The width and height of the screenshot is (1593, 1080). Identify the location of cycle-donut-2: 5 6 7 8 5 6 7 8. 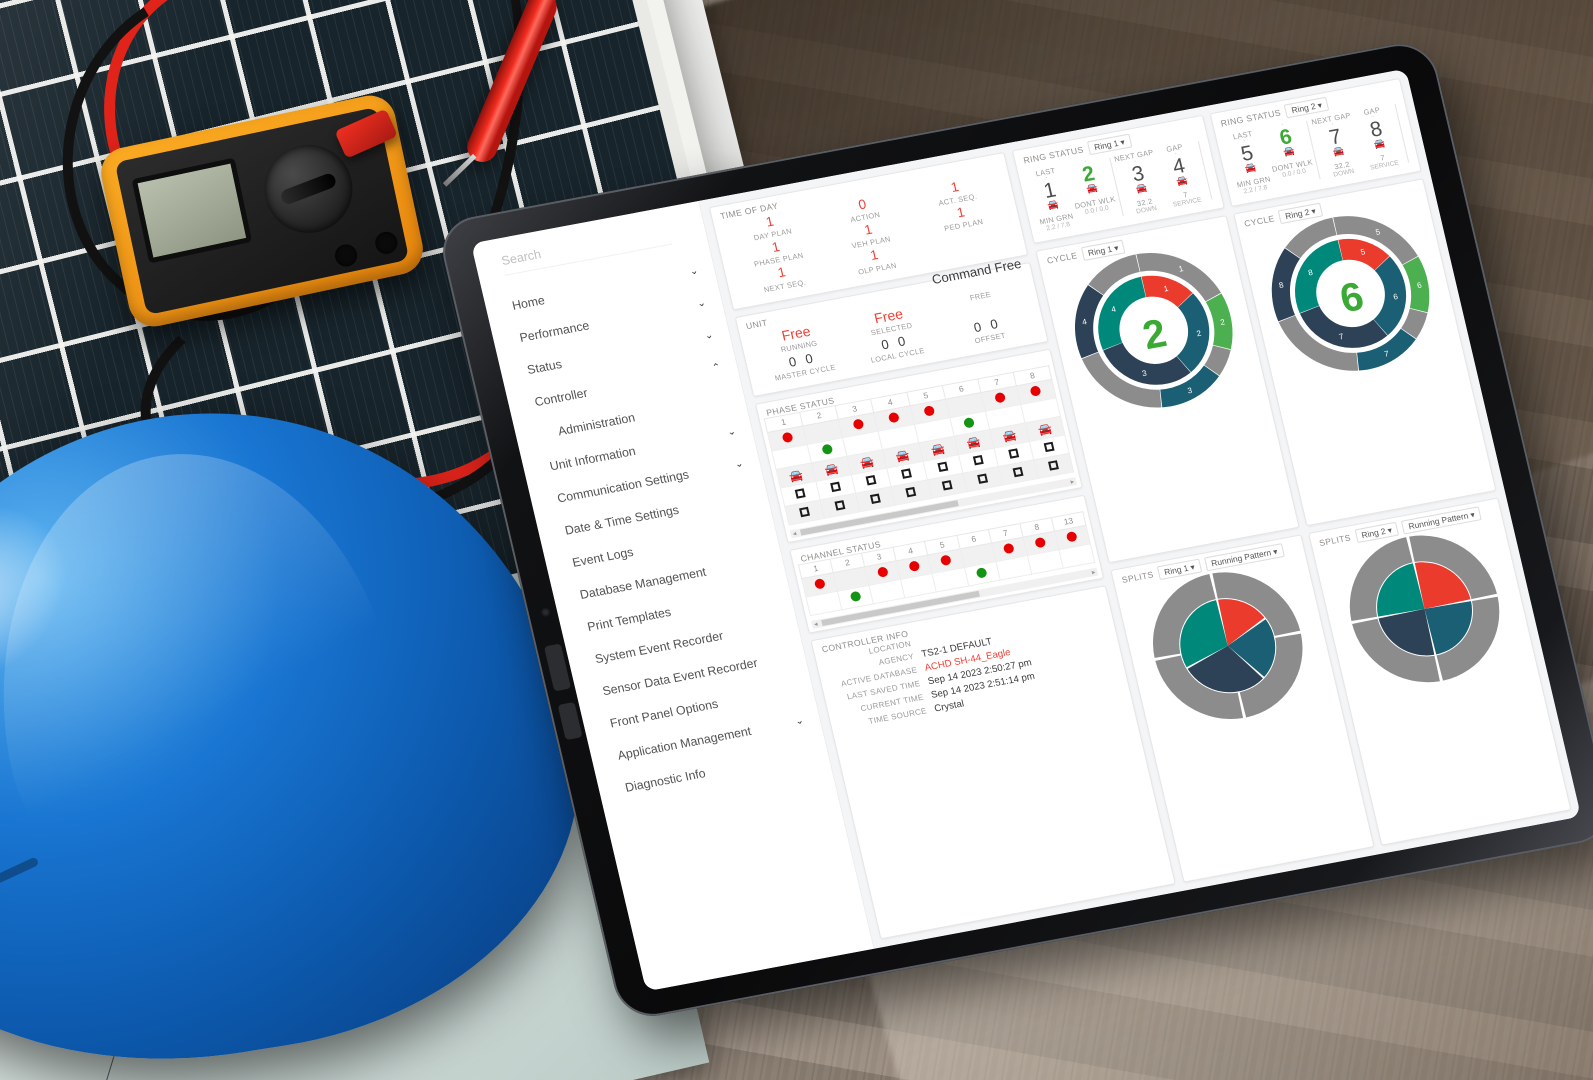
(1351, 296).